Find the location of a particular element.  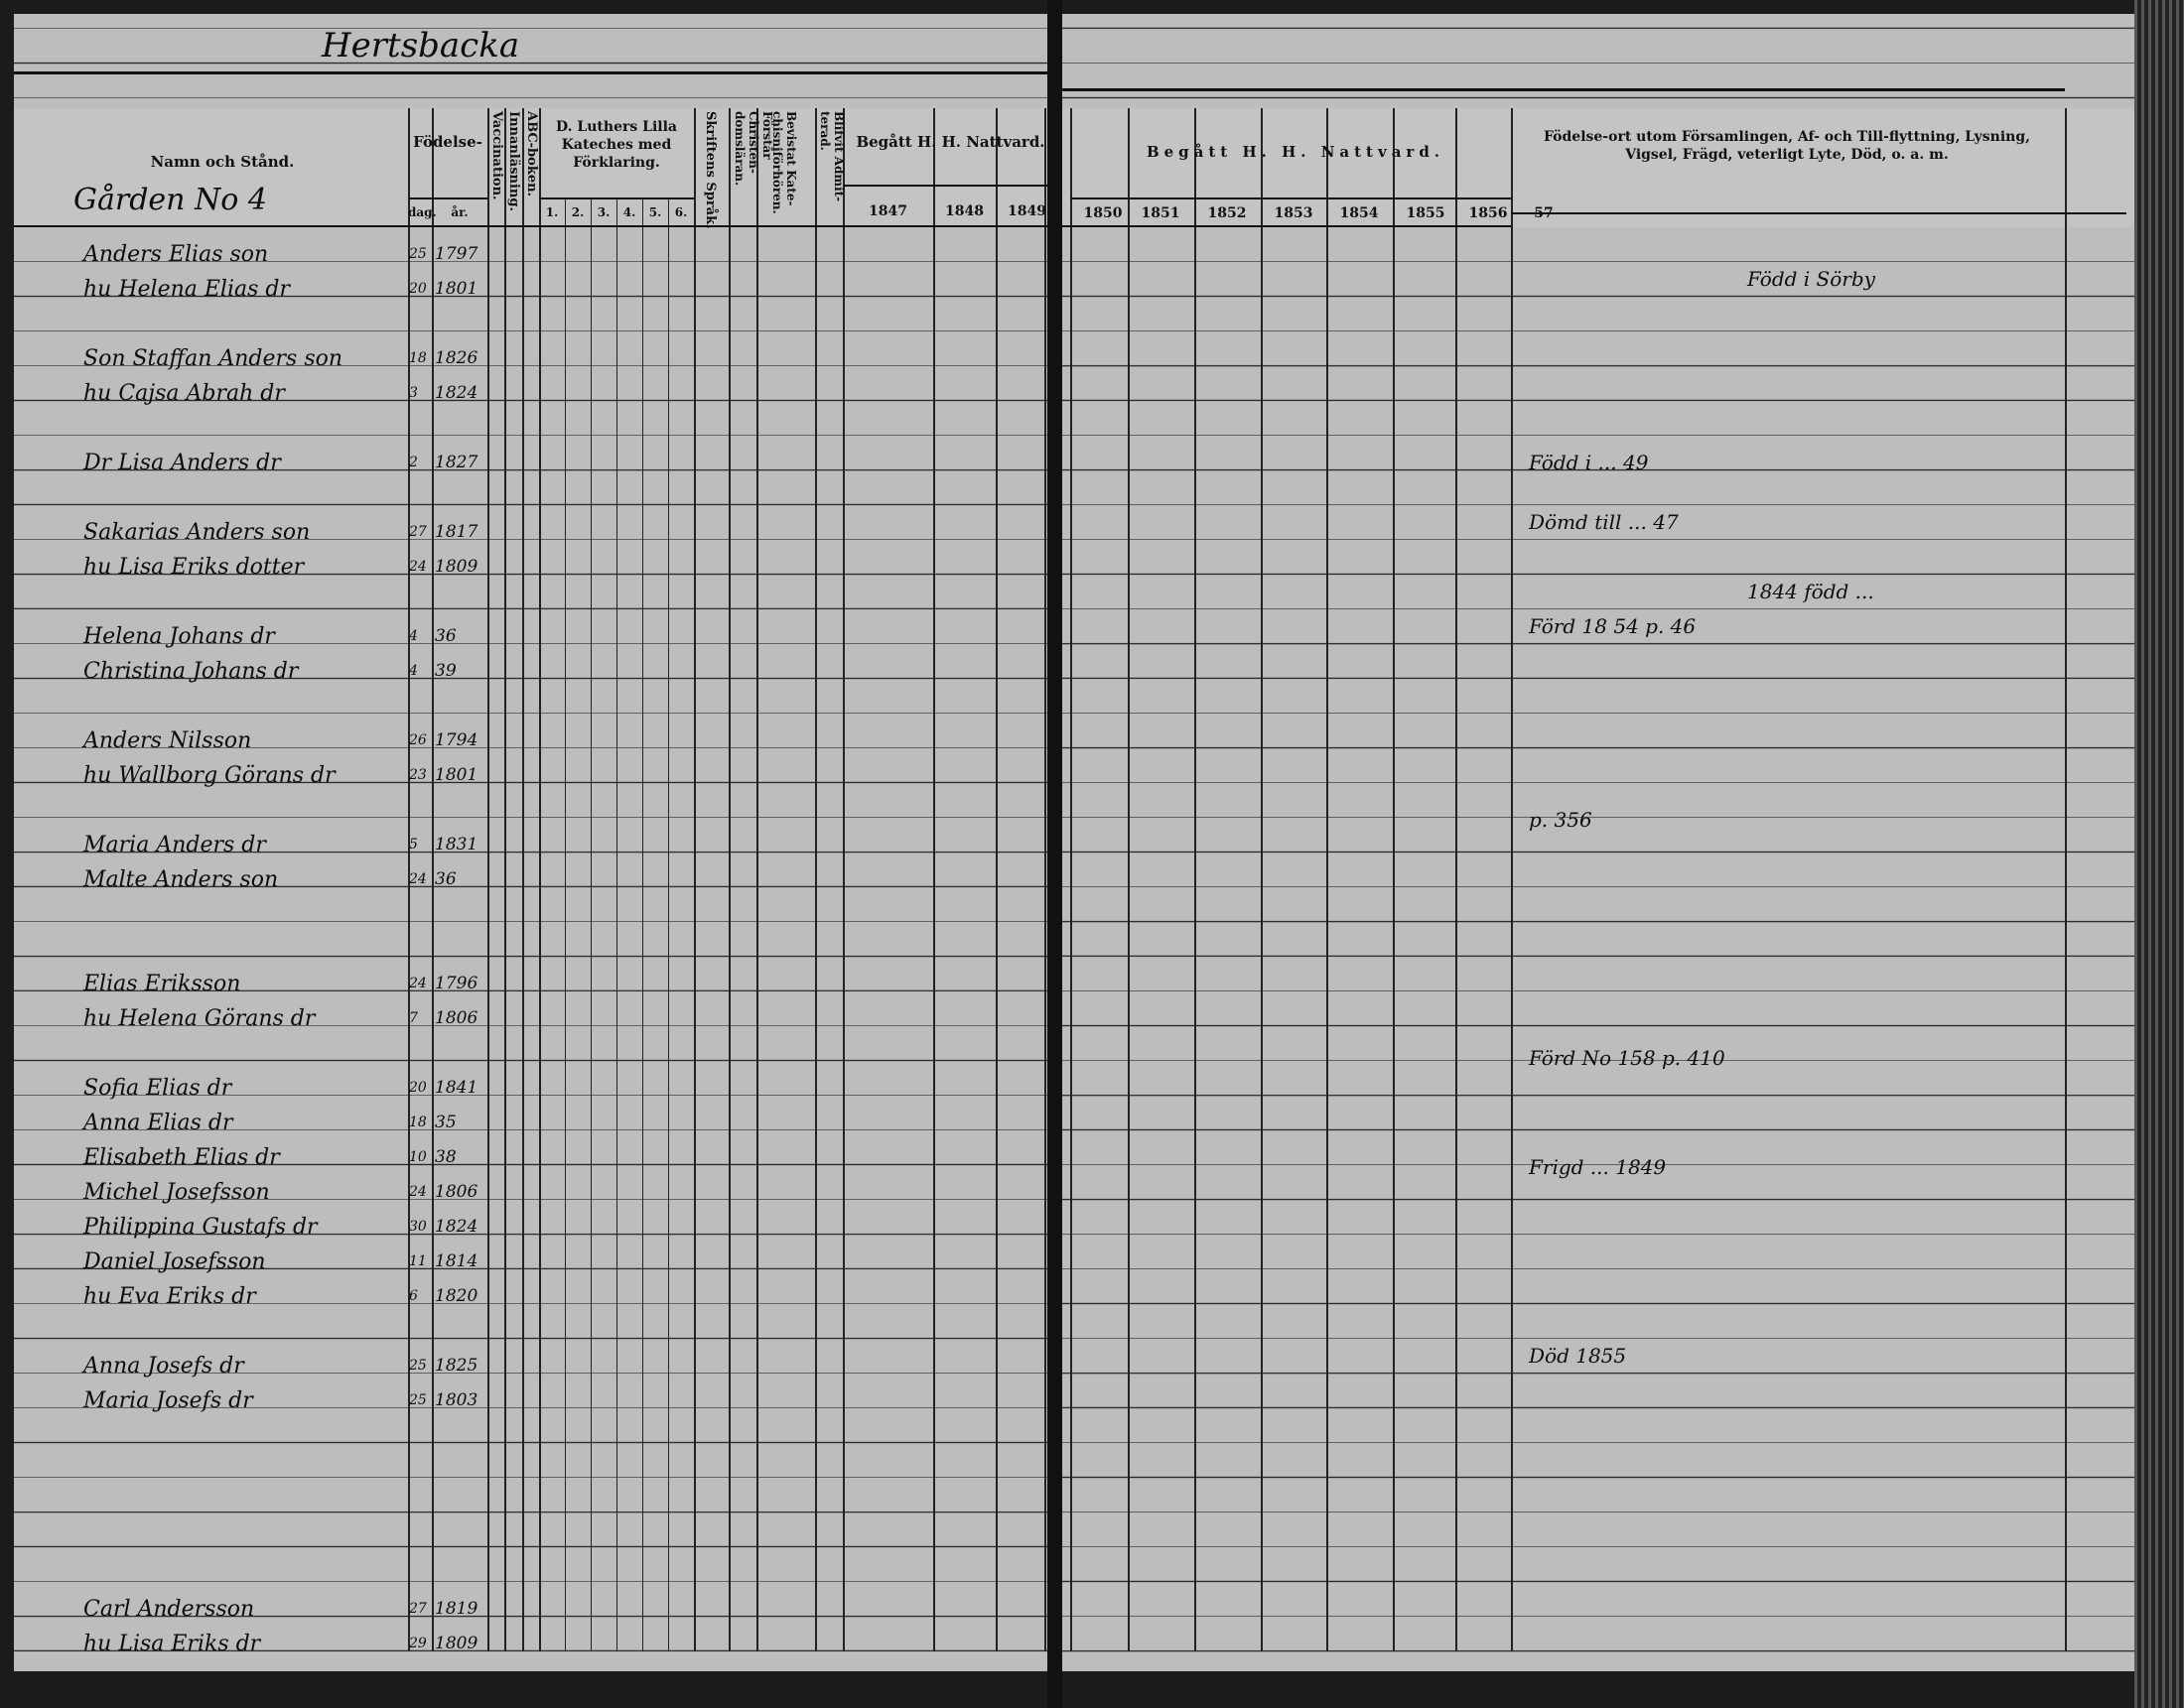

year-header: 1850 is located at coordinates (1103, 213).